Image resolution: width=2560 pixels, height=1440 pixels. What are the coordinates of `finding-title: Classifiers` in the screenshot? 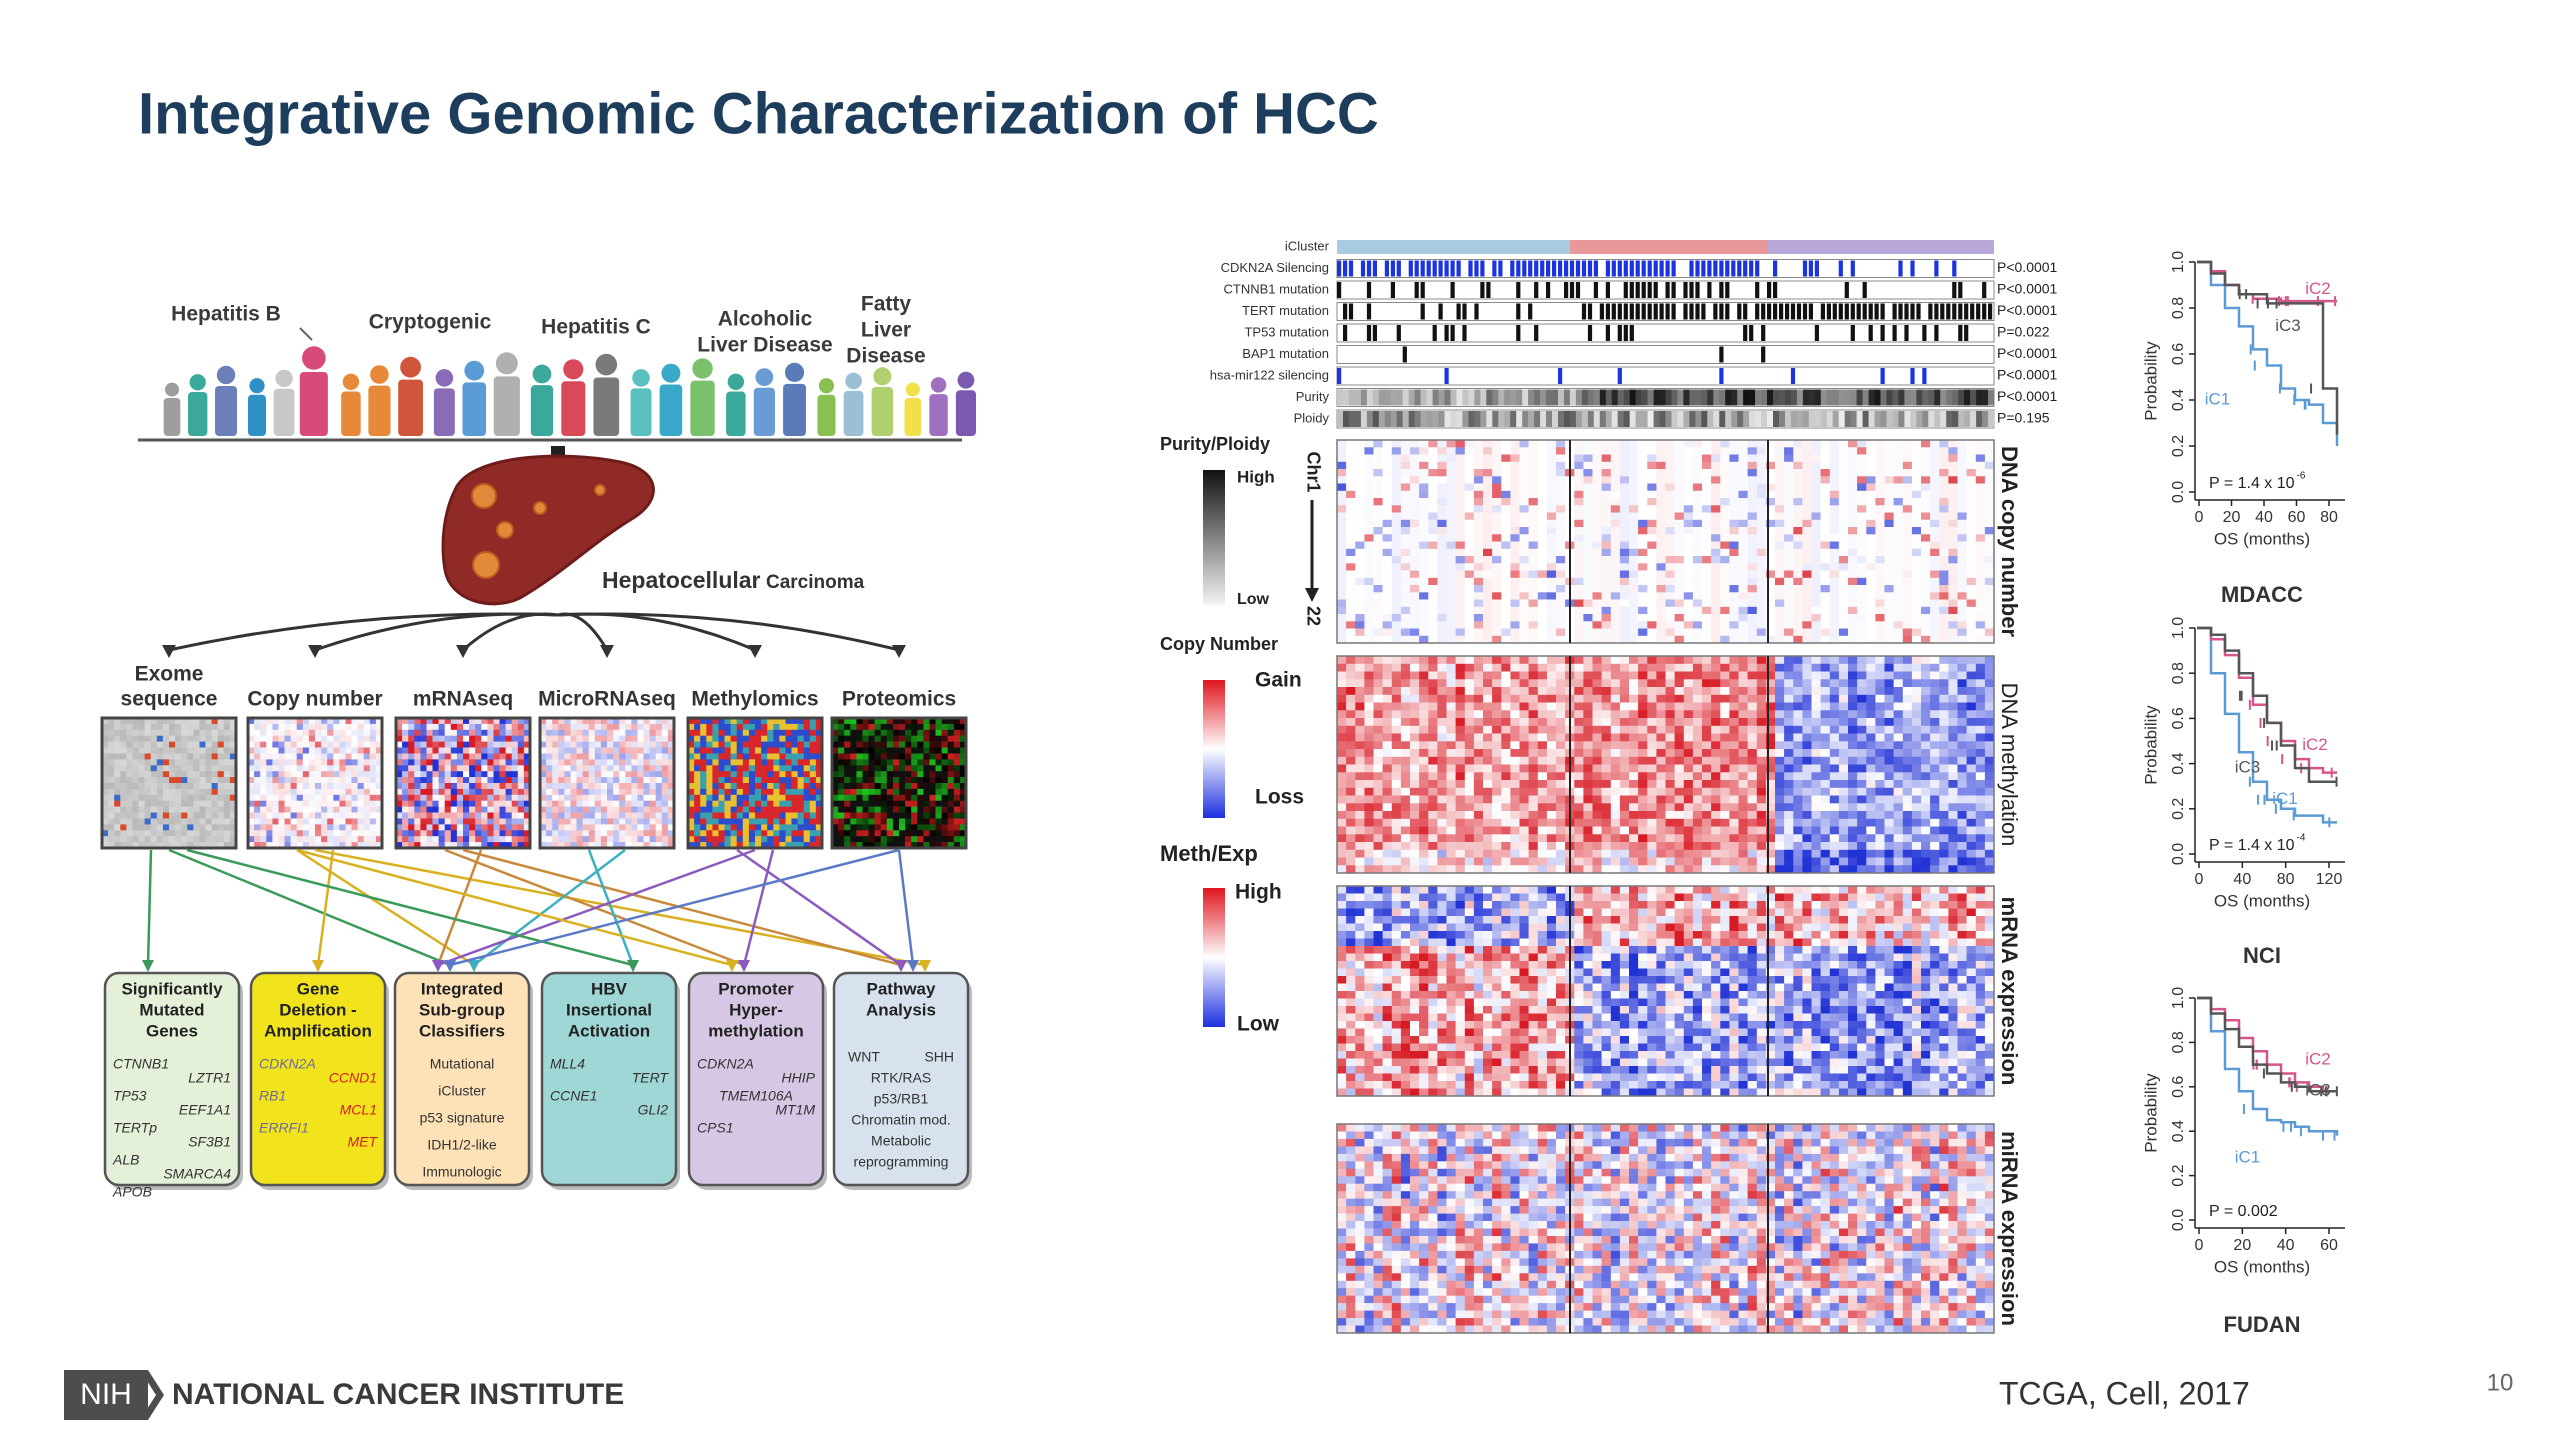 It's located at (462, 1030).